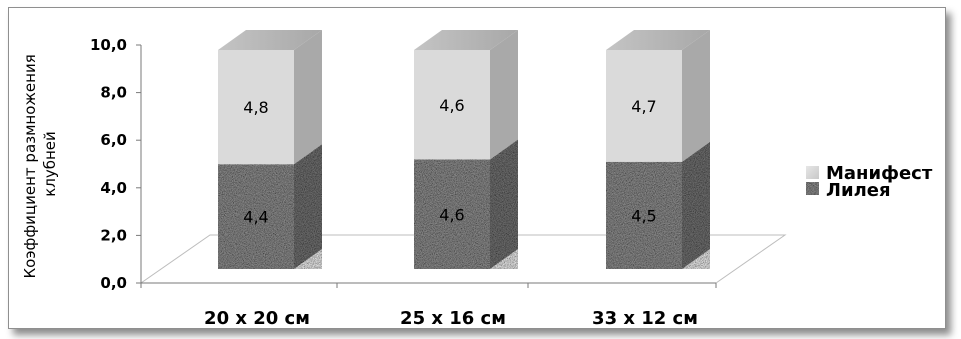 The width and height of the screenshot is (961, 339). What do you see at coordinates (113, 283) in the screenshot?
I see `y-tick-label: 0,0` at bounding box center [113, 283].